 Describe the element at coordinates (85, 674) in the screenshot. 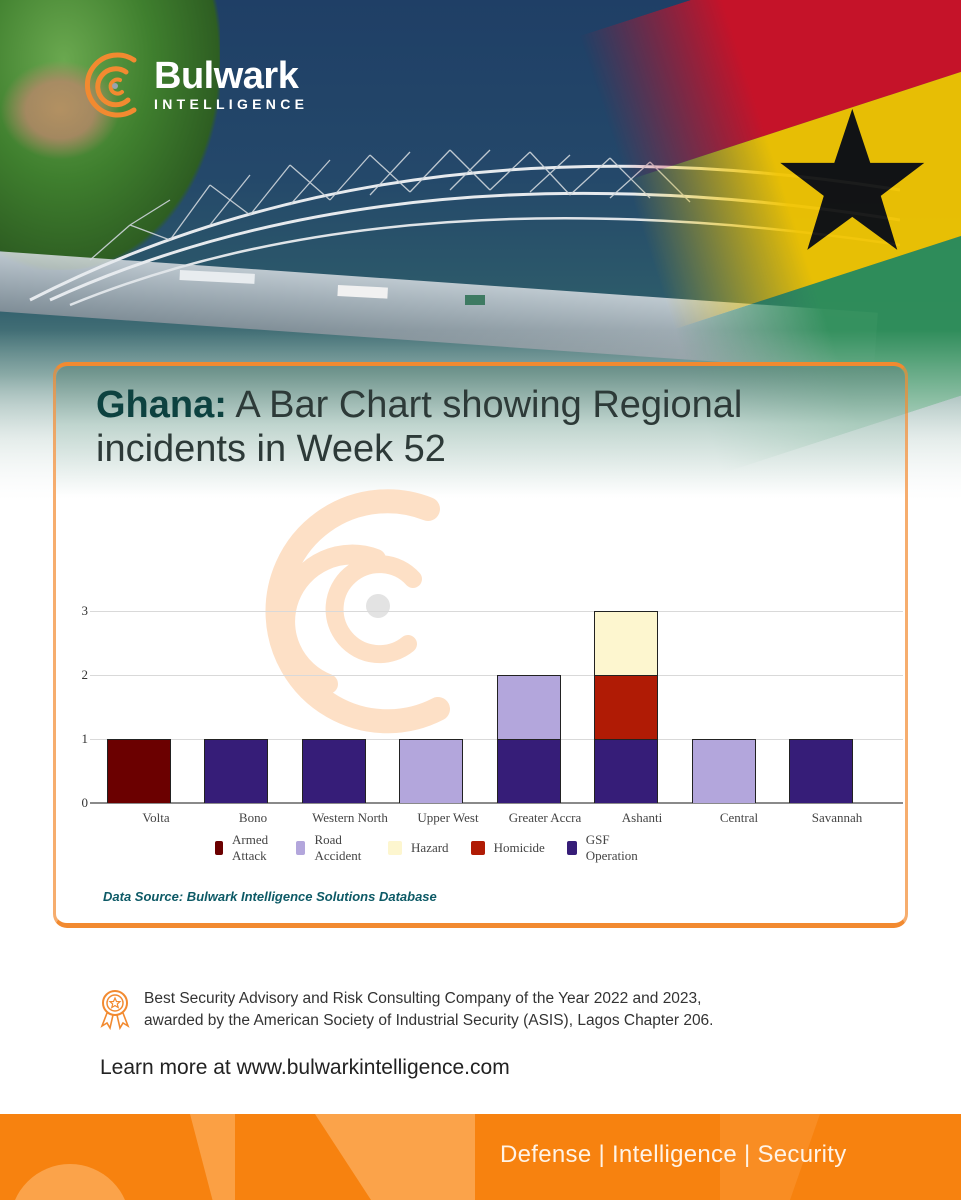

I see `y-tick: 2` at that location.